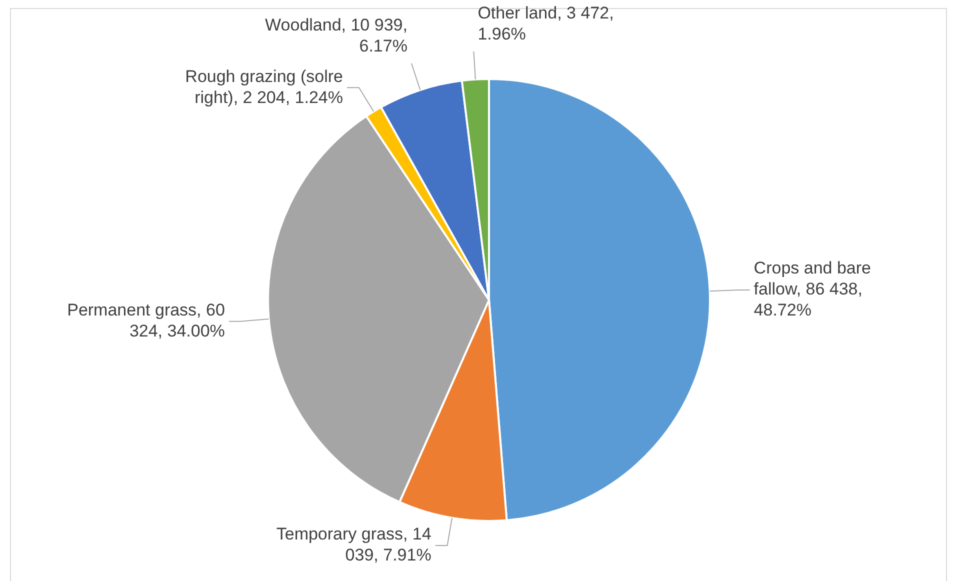  What do you see at coordinates (812, 289) in the screenshot?
I see `slice-label: Crops and bare fallow, 86 438, 48.72%` at bounding box center [812, 289].